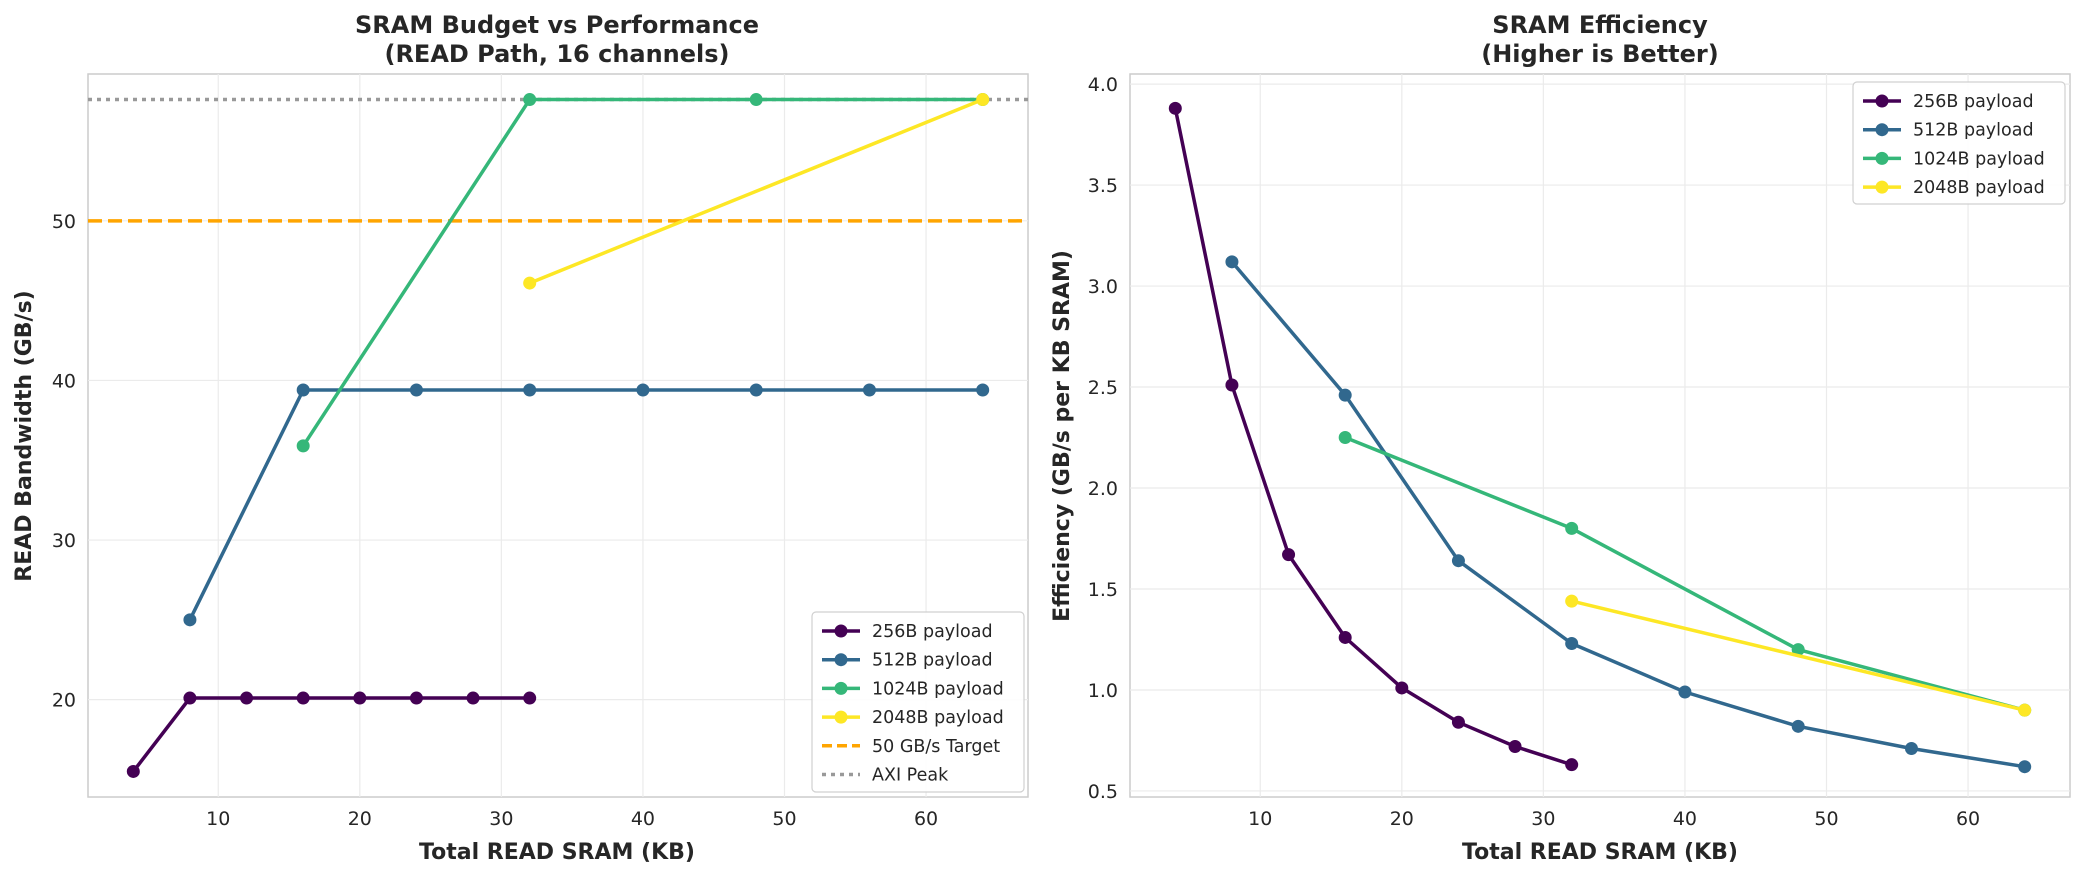 The width and height of the screenshot is (2085, 879). What do you see at coordinates (24, 435) in the screenshot?
I see `y-axis-label: READ Bandwidth (GB/s)` at bounding box center [24, 435].